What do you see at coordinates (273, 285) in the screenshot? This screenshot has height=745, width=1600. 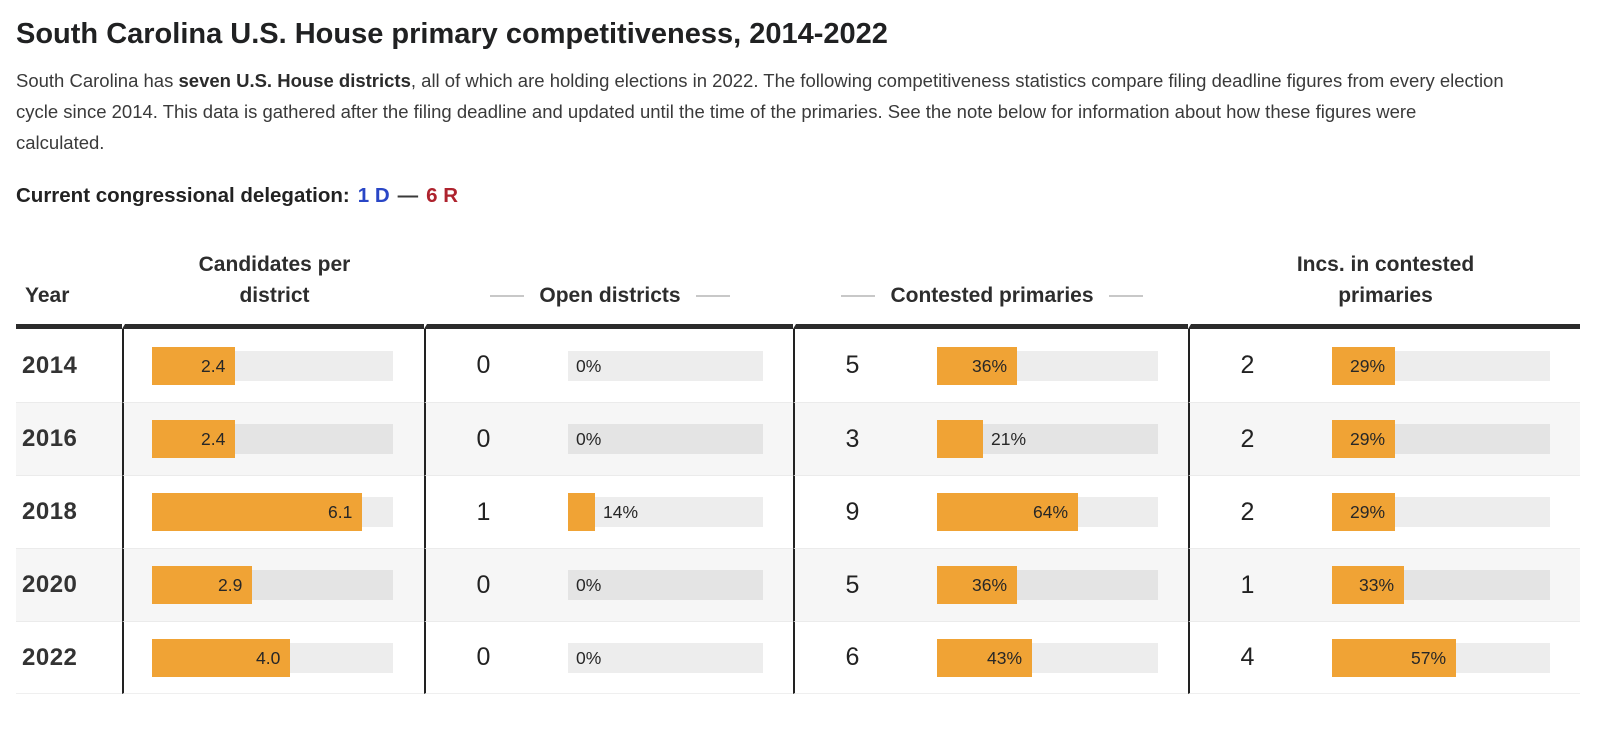 I see `column-header-candidates-per-district: Candidates per district` at bounding box center [273, 285].